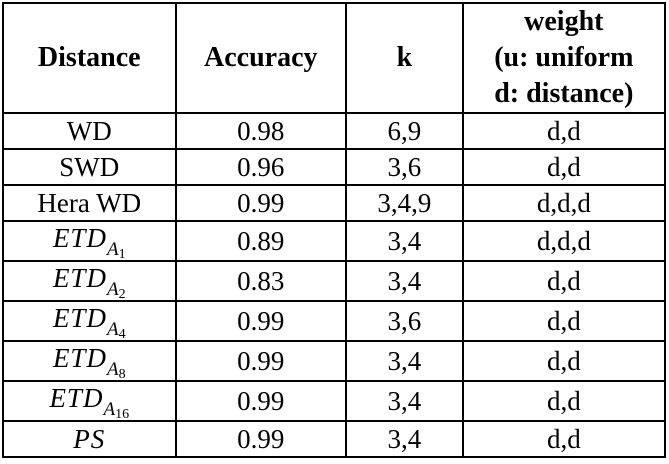  What do you see at coordinates (122, 374) in the screenshot?
I see `math-subsub: 8` at bounding box center [122, 374].